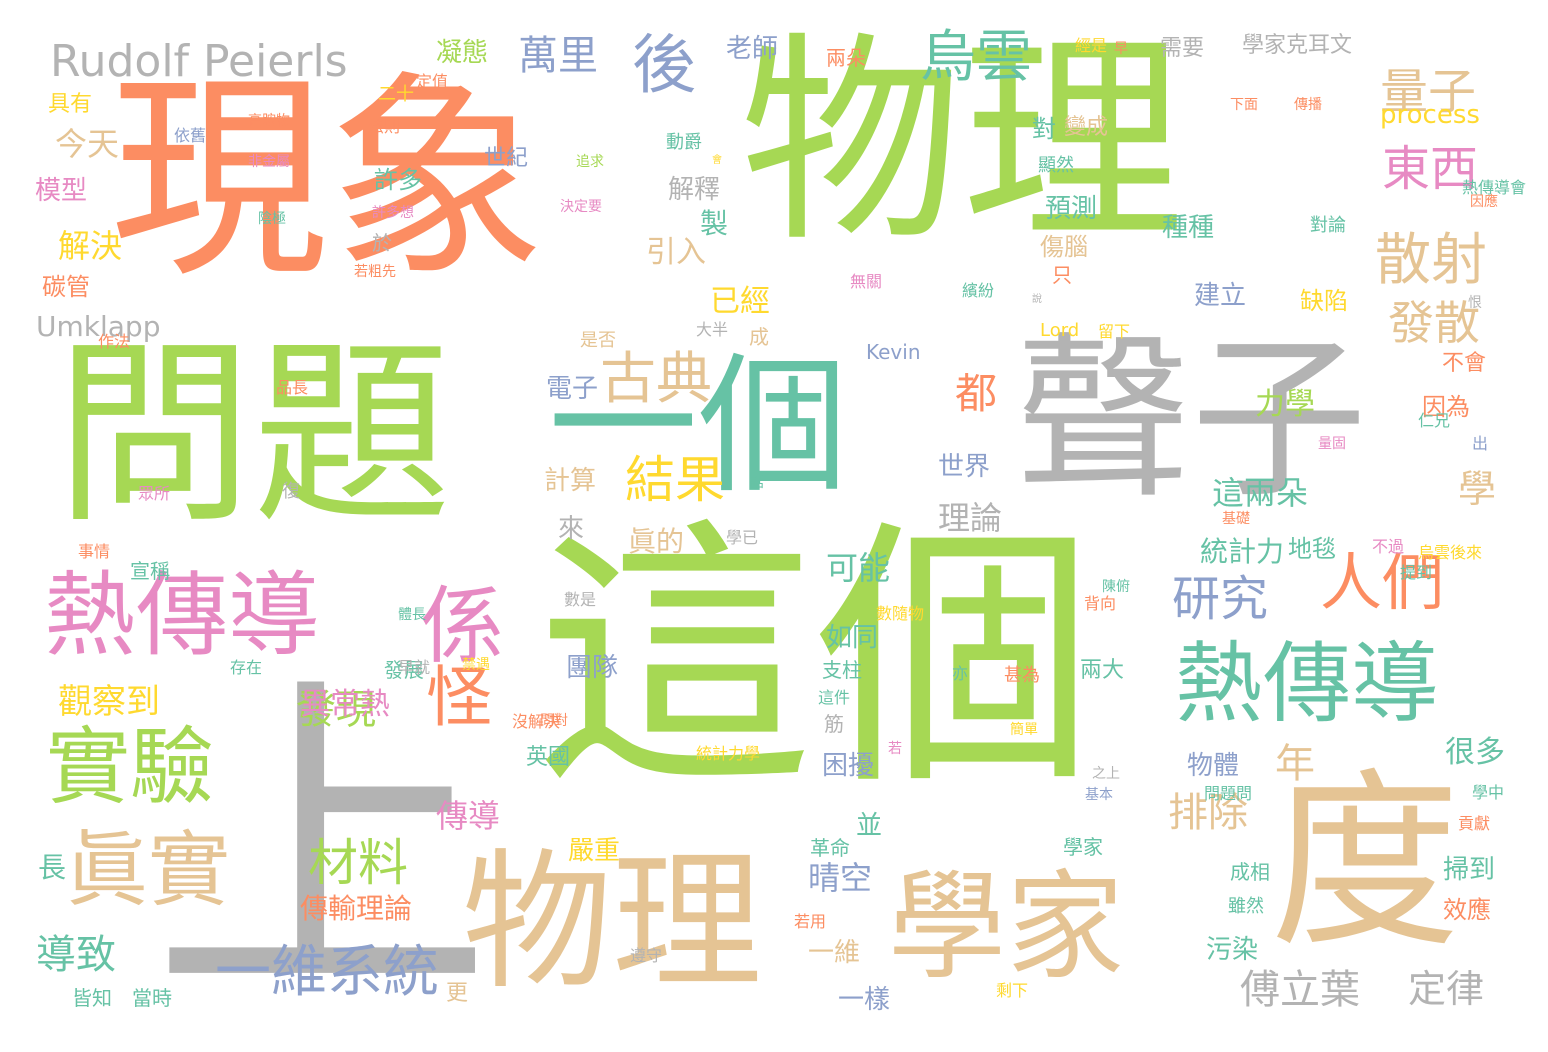 The width and height of the screenshot is (1548, 1052). What do you see at coordinates (1099, 795) in the screenshot?
I see `cloud-word: 基本` at bounding box center [1099, 795].